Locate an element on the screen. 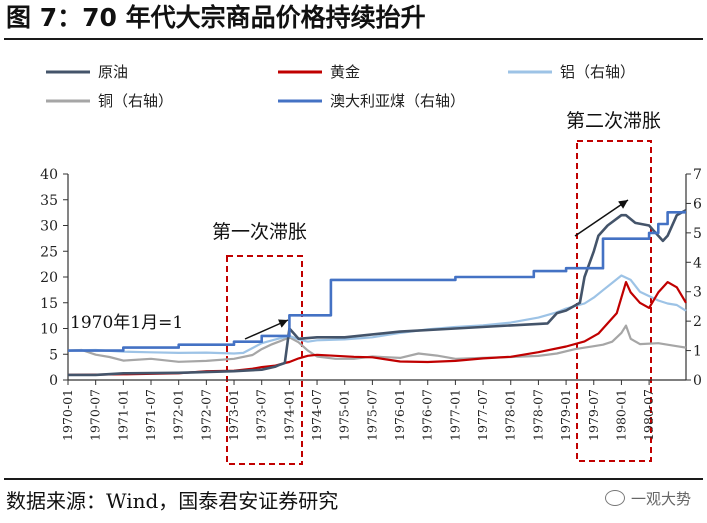  legend-label: 原油 is located at coordinates (113, 72).